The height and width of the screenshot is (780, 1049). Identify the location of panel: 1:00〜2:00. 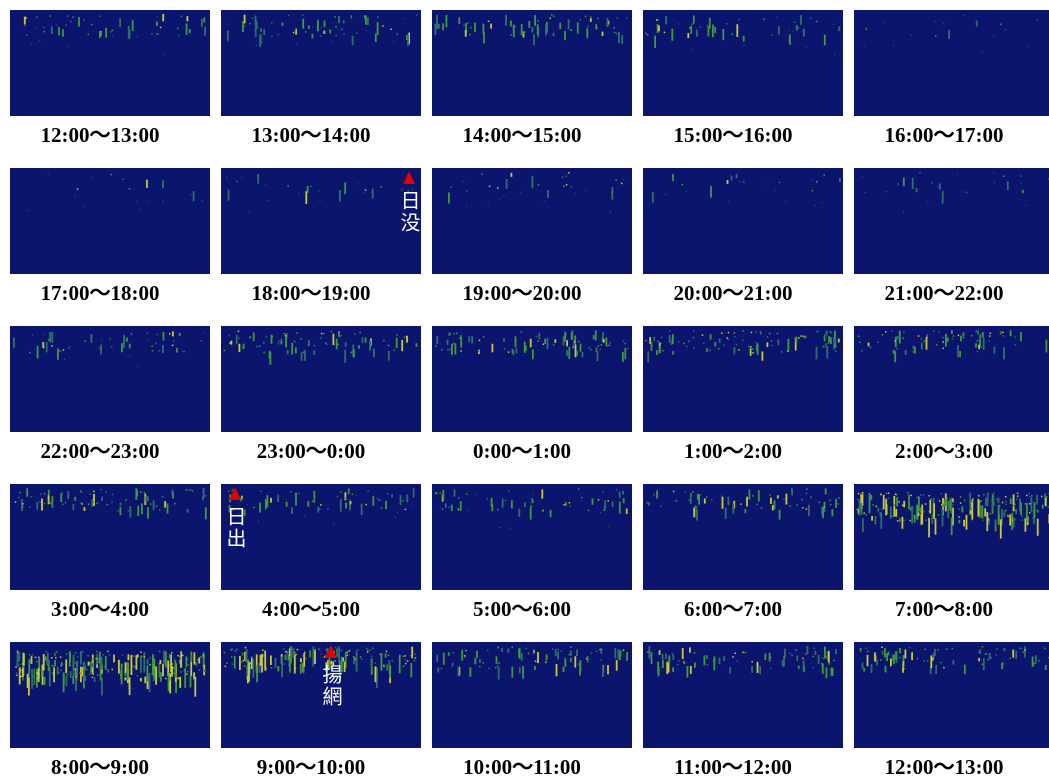
(743, 394).